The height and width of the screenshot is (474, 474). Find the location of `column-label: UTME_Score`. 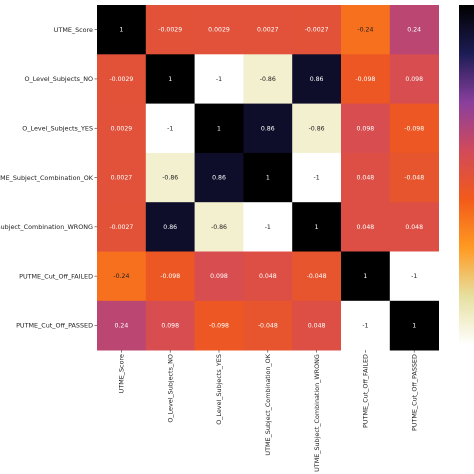

column-label: UTME_Score is located at coordinates (122, 373).